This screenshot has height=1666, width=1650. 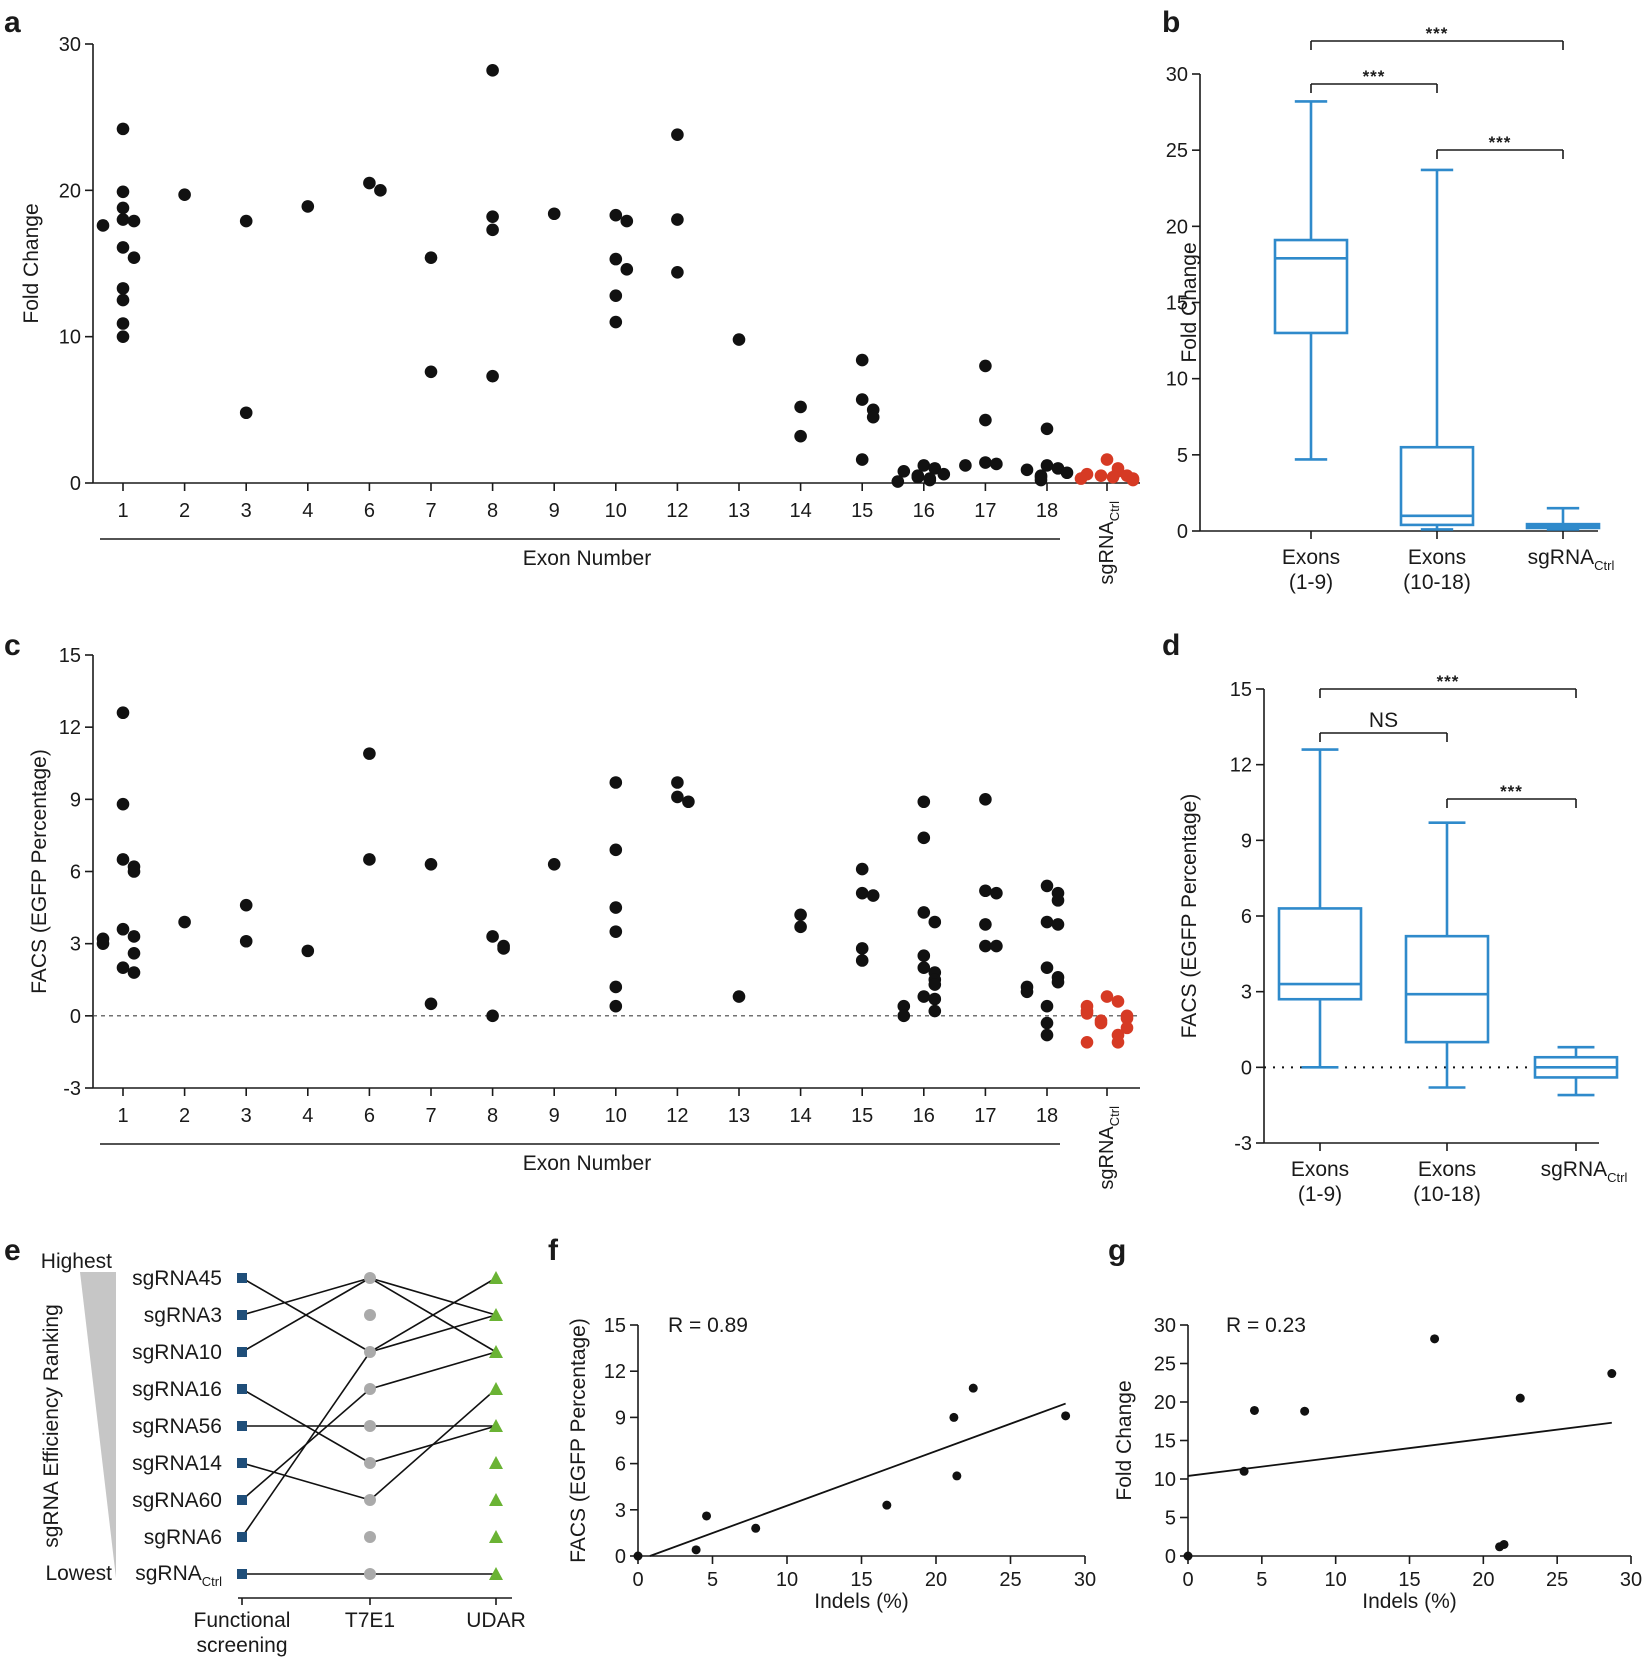 I want to click on g-y-axis-label: Fold Change, so click(x=1124, y=1440).